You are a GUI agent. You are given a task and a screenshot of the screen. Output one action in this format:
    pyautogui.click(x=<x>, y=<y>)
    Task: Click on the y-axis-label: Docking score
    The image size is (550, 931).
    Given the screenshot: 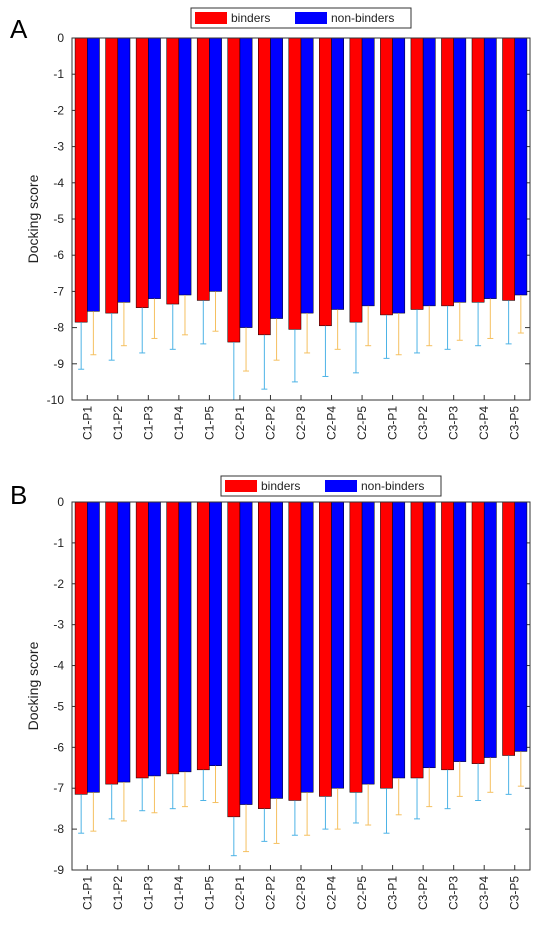 What is the action you would take?
    pyautogui.click(x=33, y=218)
    